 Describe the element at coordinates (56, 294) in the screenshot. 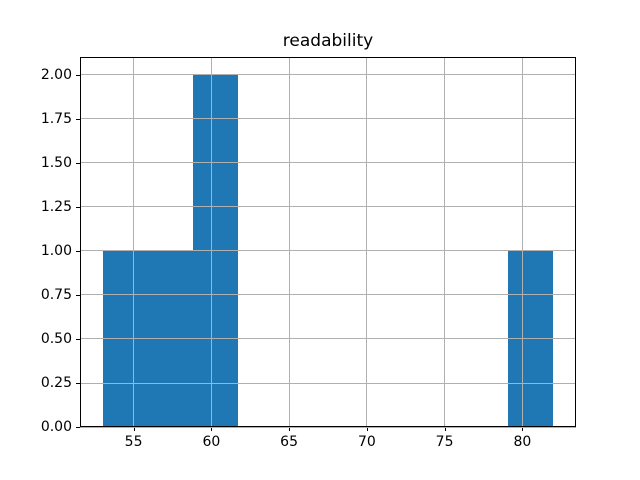

I see `y-tick-label: 0.75` at that location.